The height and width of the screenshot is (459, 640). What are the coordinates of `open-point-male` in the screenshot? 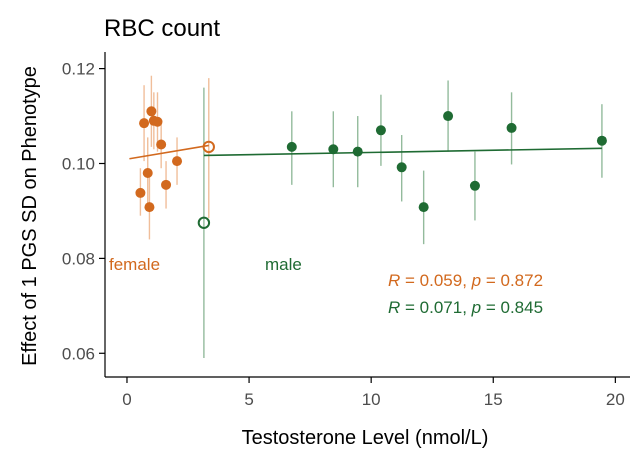 It's located at (204, 223).